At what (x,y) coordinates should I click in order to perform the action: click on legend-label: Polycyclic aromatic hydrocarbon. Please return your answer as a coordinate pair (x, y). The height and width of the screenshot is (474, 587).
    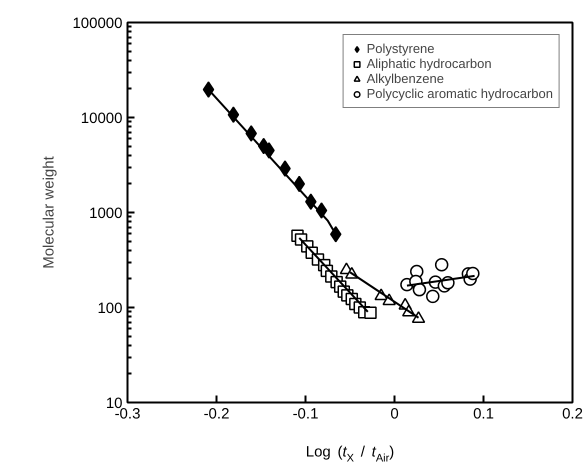
    Looking at the image, I should click on (459, 93).